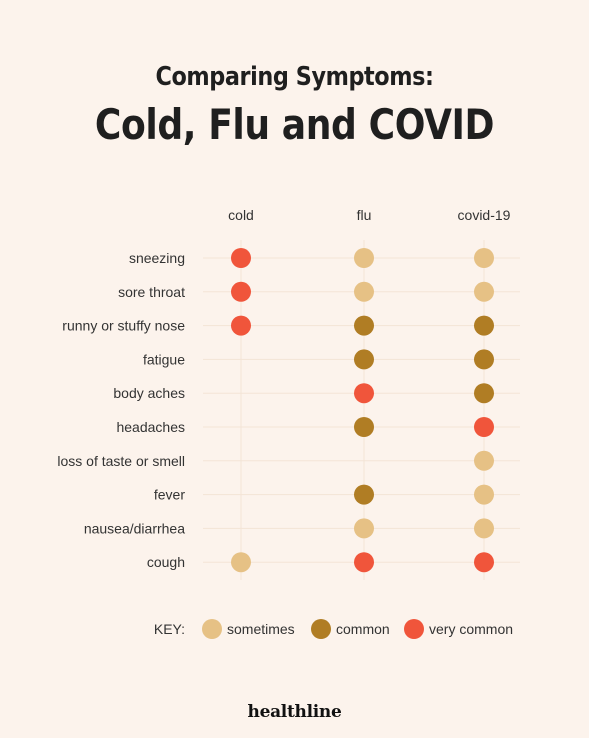 The image size is (589, 738). Describe the element at coordinates (414, 629) in the screenshot. I see `key-dot-very-common` at that location.